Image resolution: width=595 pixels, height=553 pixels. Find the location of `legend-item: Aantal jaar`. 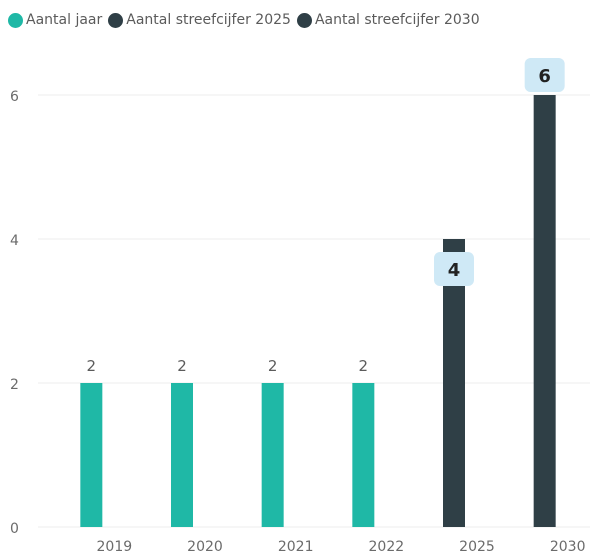

legend-item: Aantal jaar is located at coordinates (55, 20).